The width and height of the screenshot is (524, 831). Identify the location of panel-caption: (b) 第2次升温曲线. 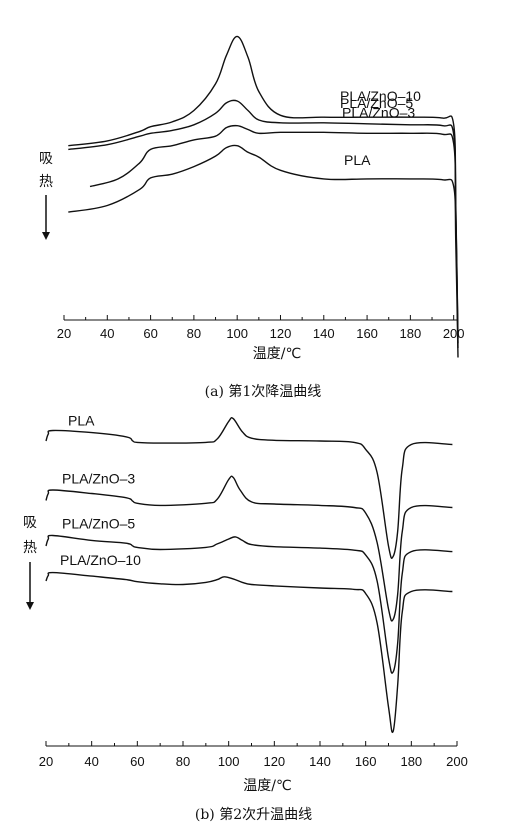
(253, 814).